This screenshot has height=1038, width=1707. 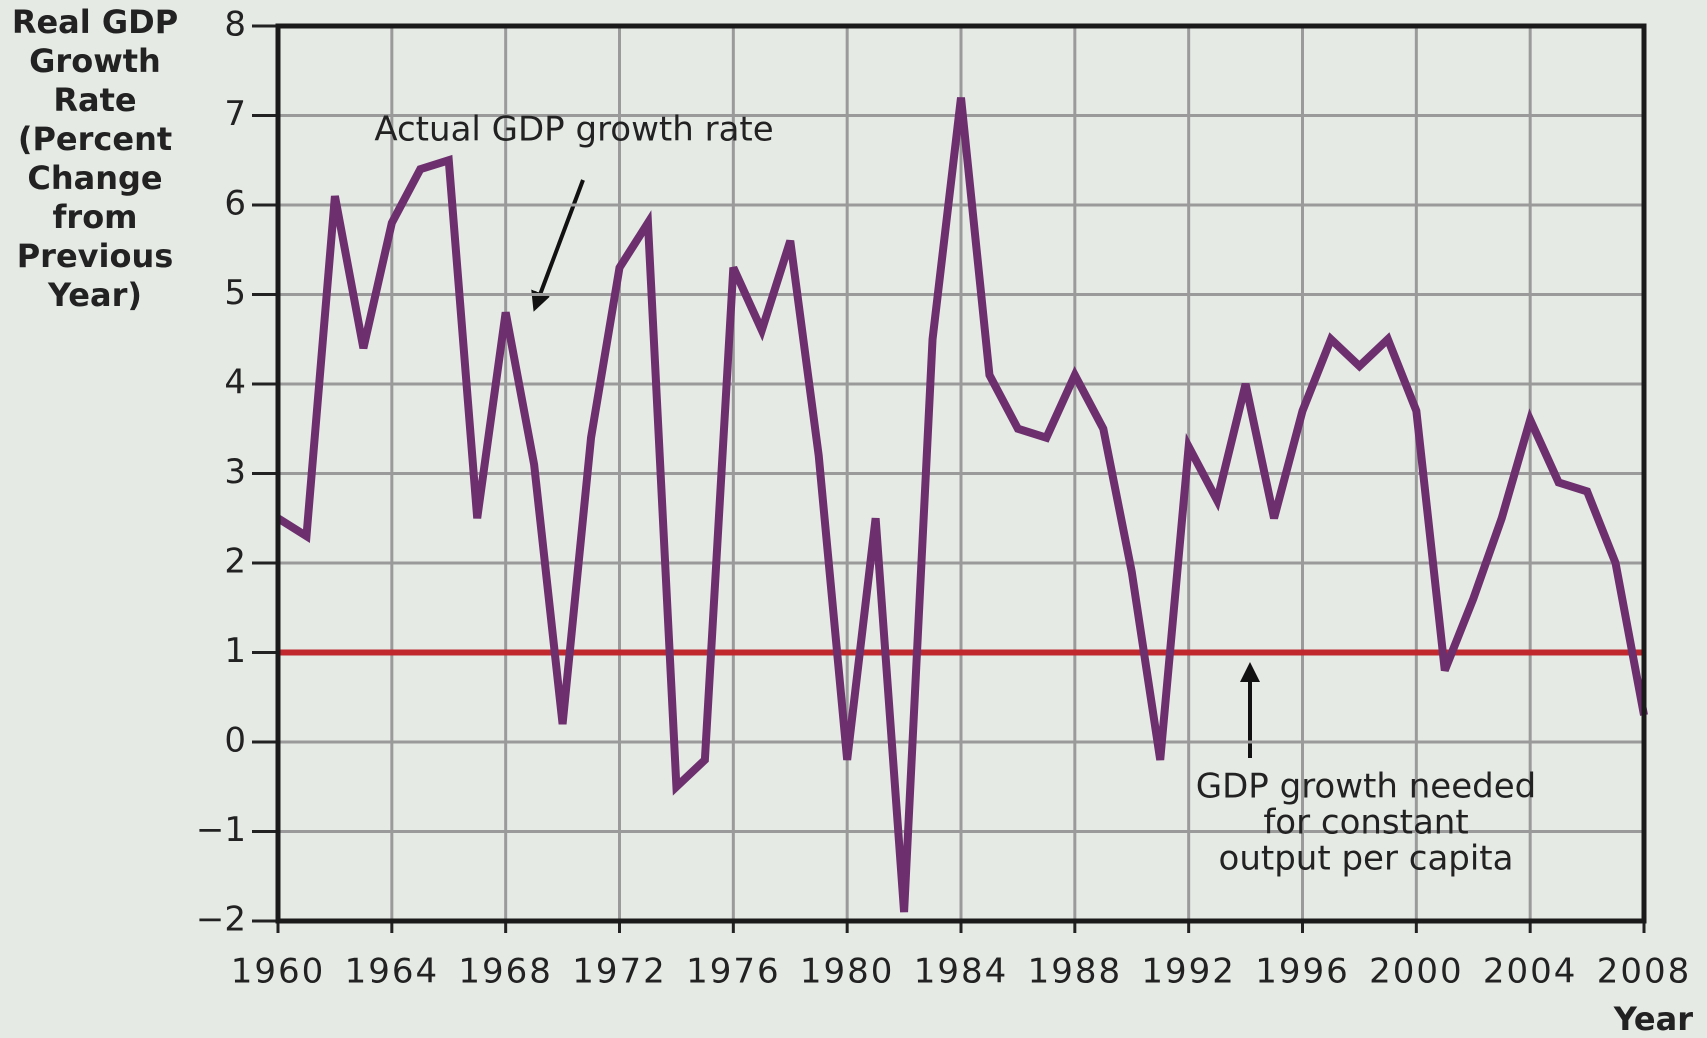 What do you see at coordinates (392, 972) in the screenshot?
I see `x-tick-label: 1964` at bounding box center [392, 972].